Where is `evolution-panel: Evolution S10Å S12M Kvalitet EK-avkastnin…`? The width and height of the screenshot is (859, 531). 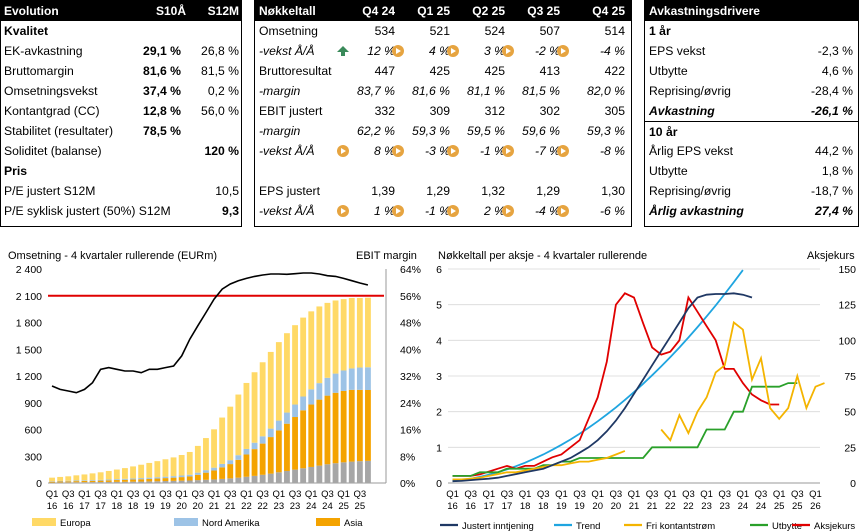
evolution-panel: Evolution S10Å S12M Kvalitet EK-avkastnin… is located at coordinates (121, 113).